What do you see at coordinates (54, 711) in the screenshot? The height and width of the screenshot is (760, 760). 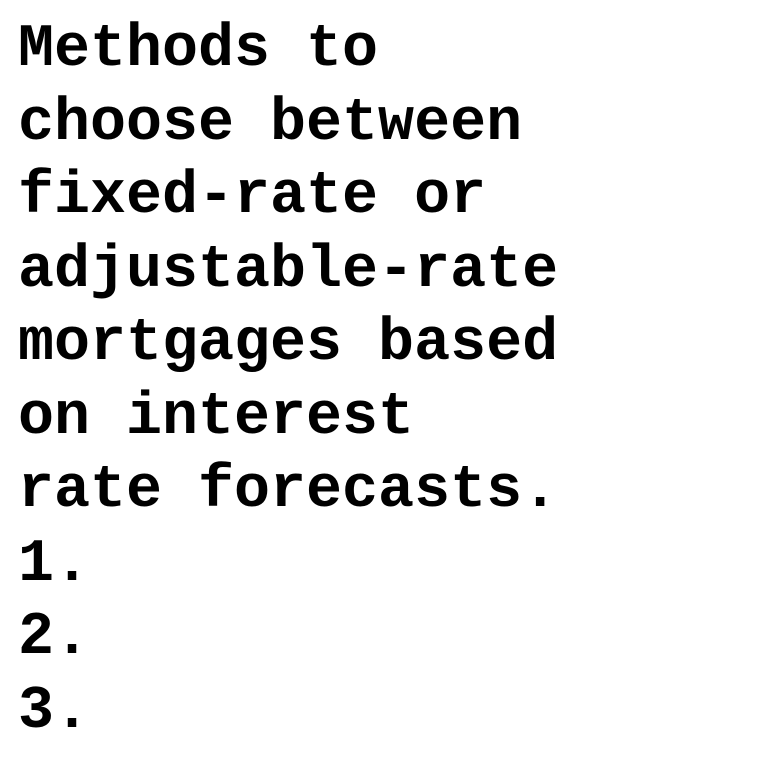 I see `list-item-3: 3.` at bounding box center [54, 711].